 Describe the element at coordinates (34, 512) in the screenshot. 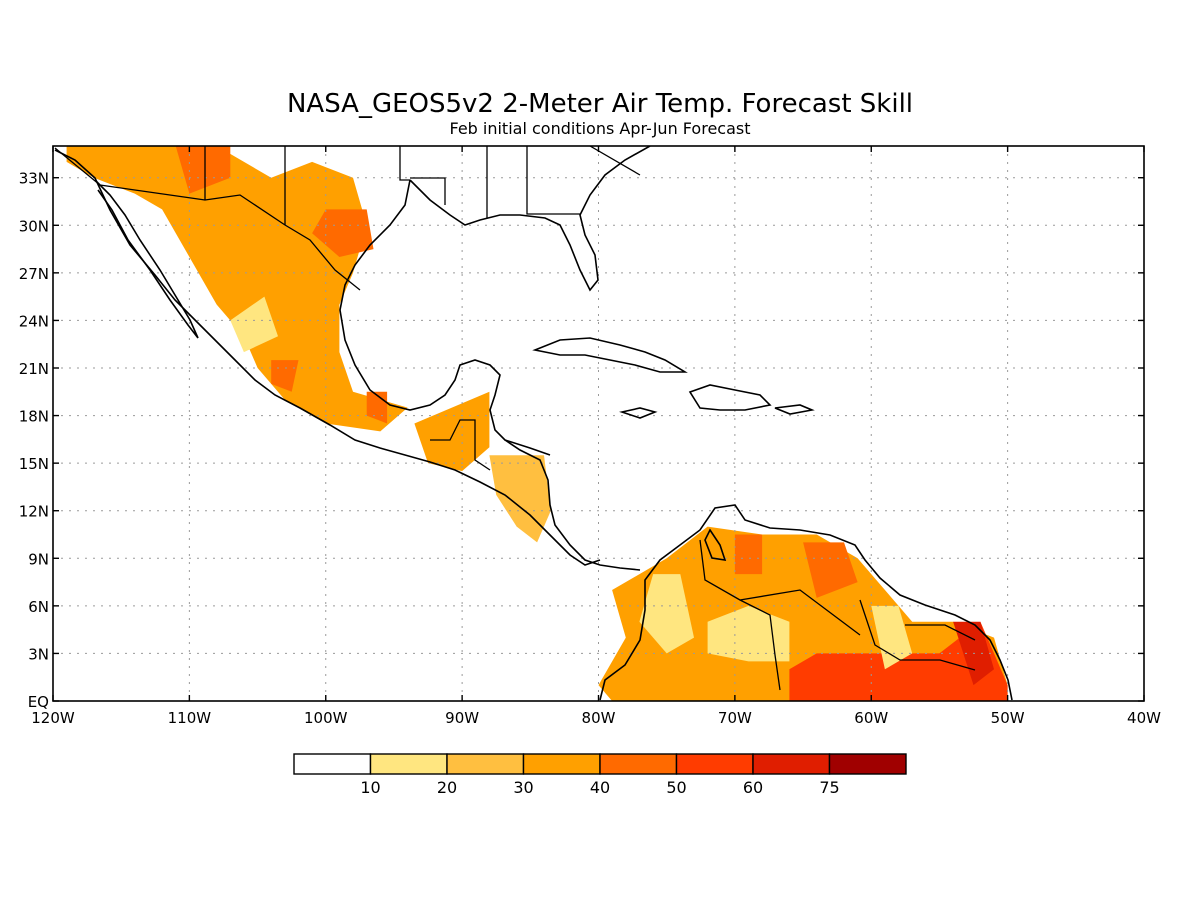

I see `lat-tick-label: 12N` at that location.